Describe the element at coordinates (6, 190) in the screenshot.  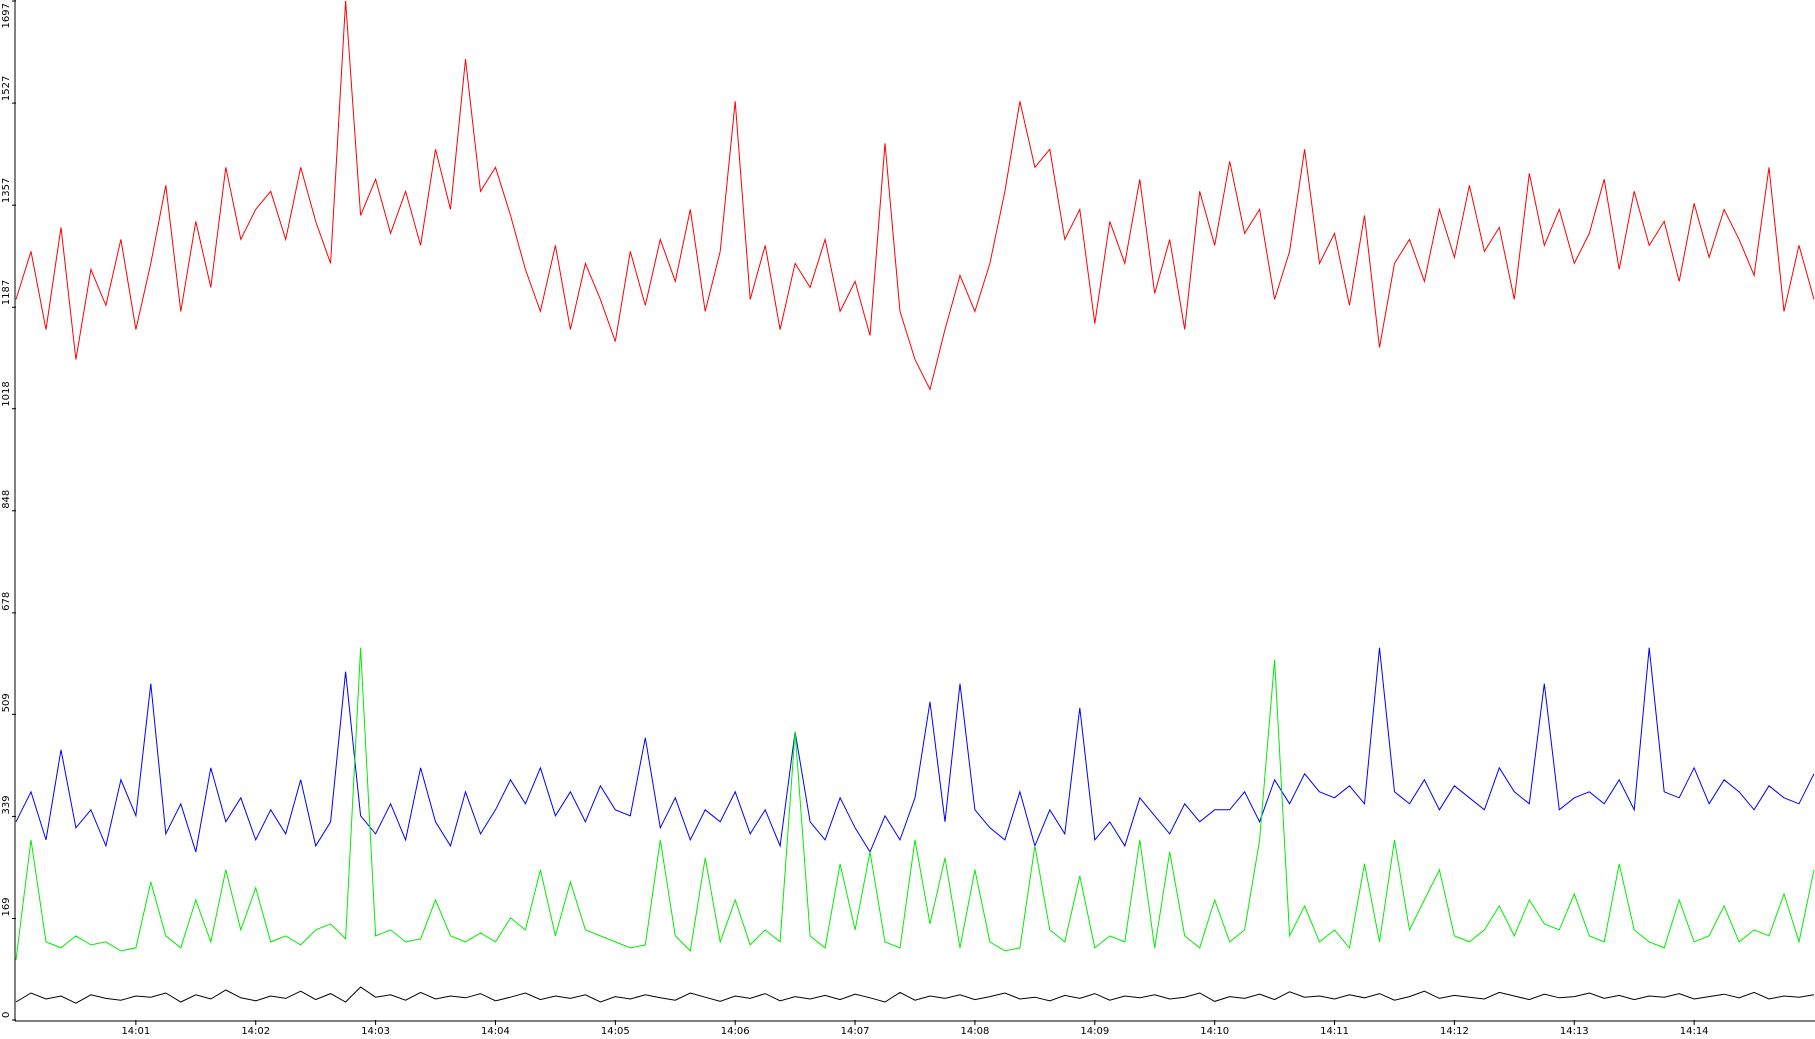
I see `y-tick-label: 1357` at that location.